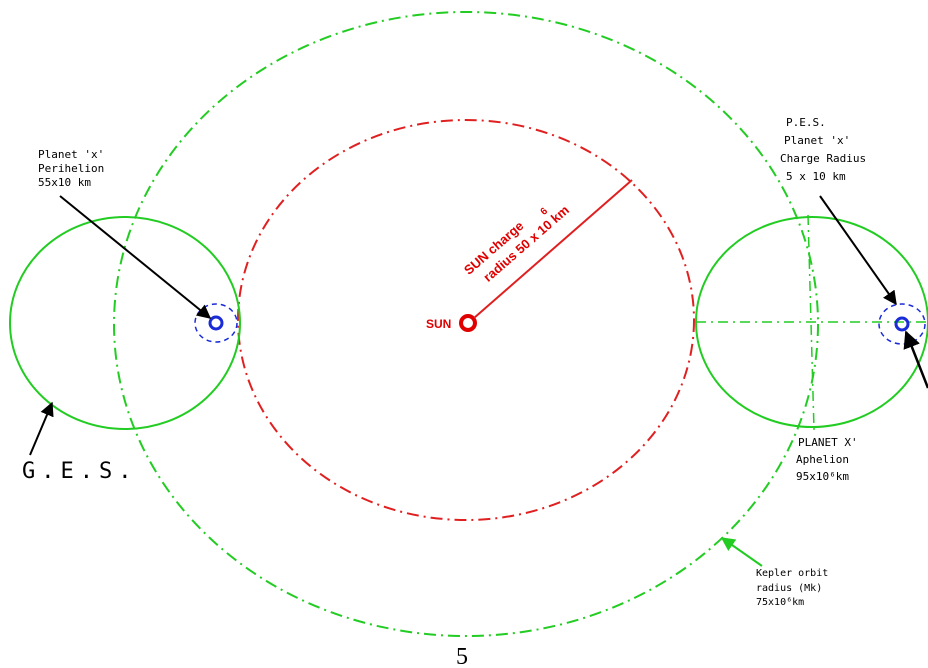 This screenshot has height=668, width=928. What do you see at coordinates (462, 656) in the screenshot?
I see `page-number: 5` at bounding box center [462, 656].